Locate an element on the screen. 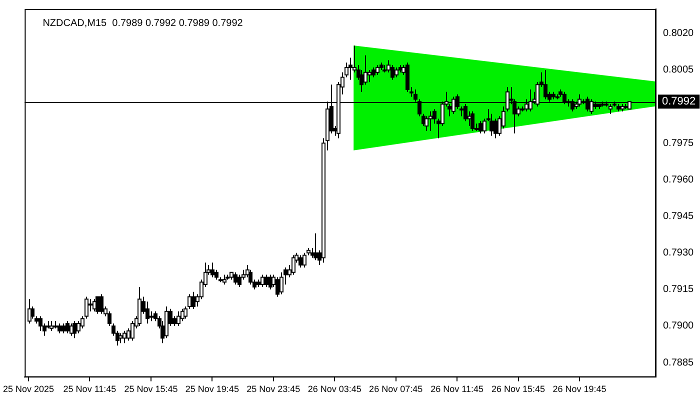 This screenshot has width=700, height=400. y-tick-label: 0.8020 is located at coordinates (678, 34).